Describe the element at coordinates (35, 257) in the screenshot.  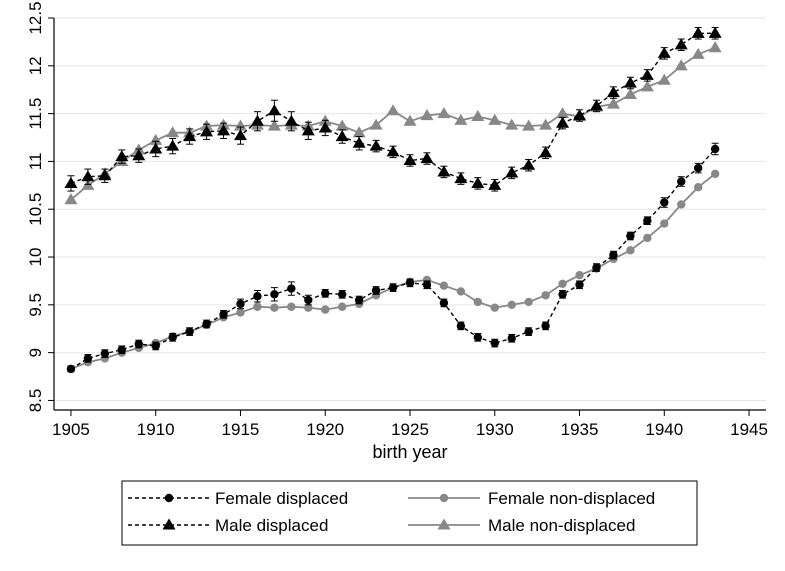
I see `y-tick-label: 10` at that location.